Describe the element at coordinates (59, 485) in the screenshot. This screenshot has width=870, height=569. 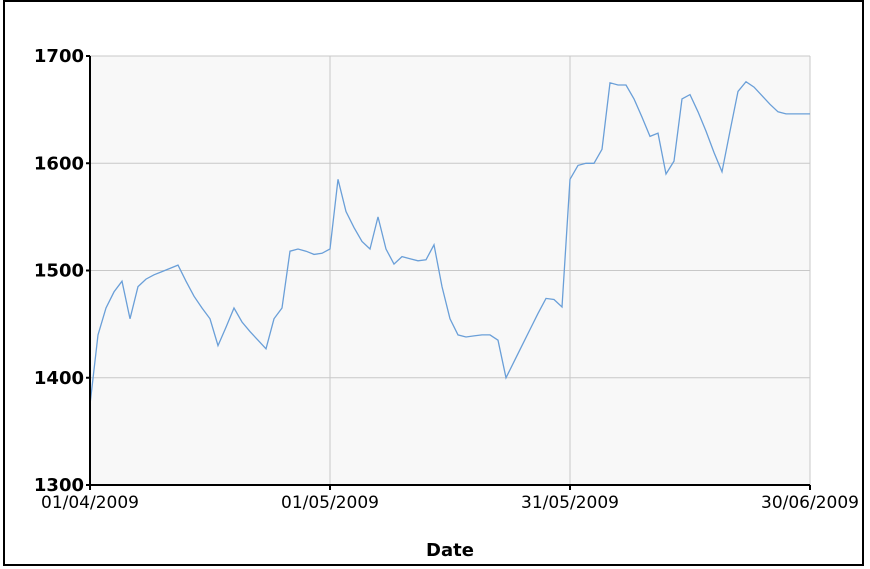
I see `y-tick-label: 1300` at that location.